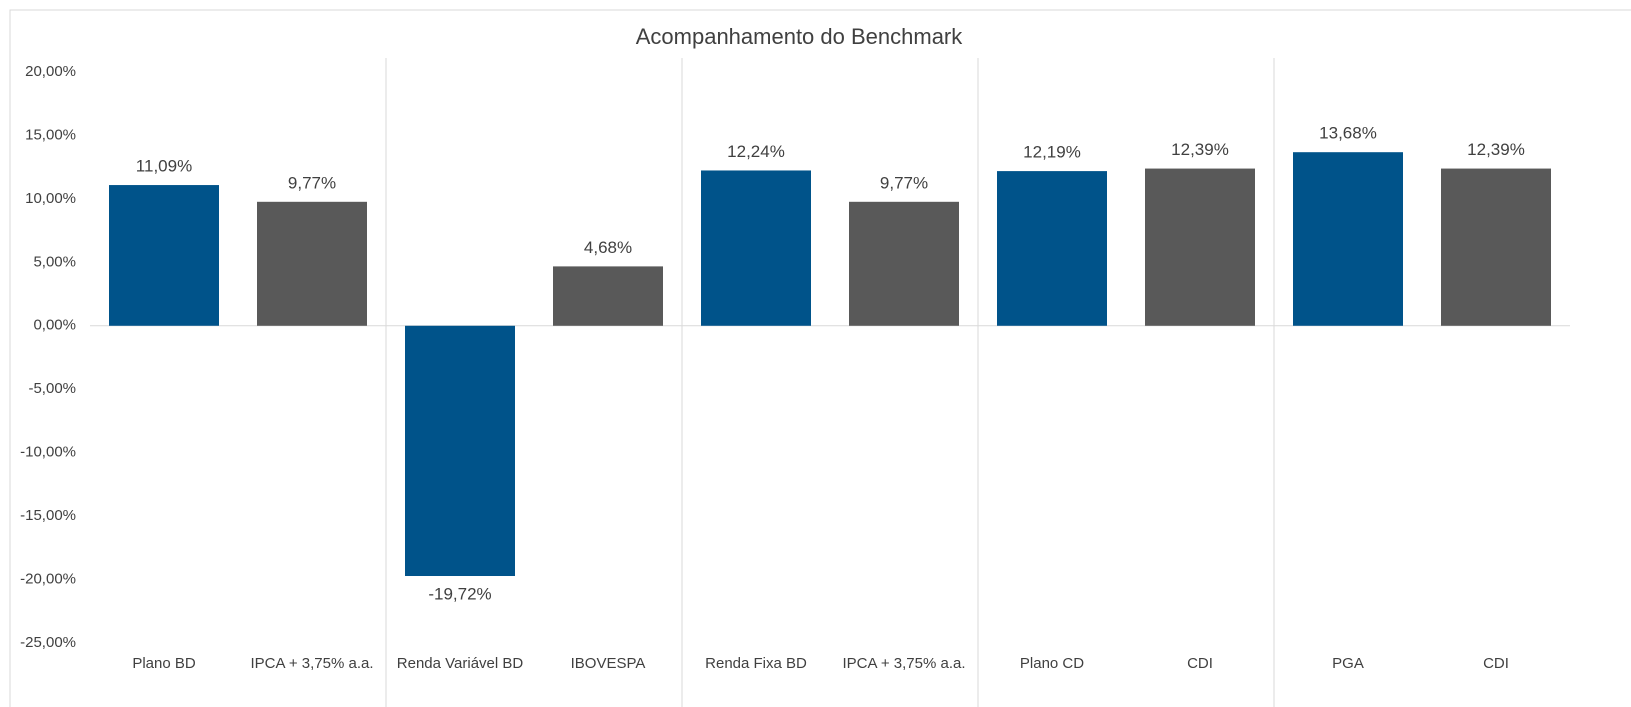 The image size is (1631, 707). I want to click on x-tick-label: Plano BD, so click(164, 663).